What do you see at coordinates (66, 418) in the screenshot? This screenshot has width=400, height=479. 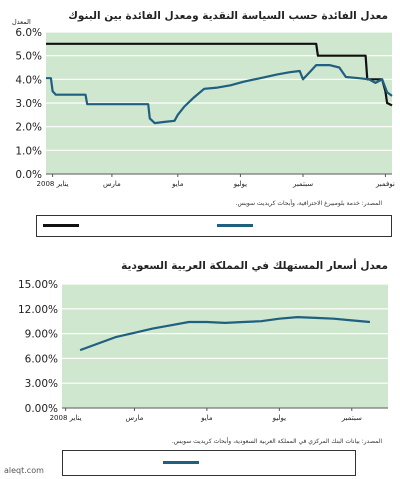 I see `chart-2-xtick-label-0: يناير 2008` at bounding box center [66, 418].